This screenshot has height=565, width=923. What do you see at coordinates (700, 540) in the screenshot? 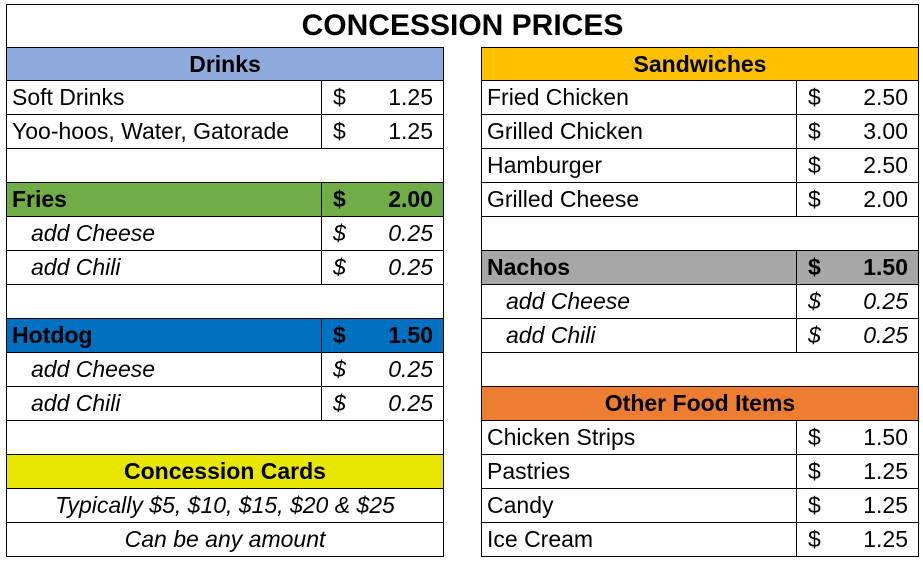
I see `table-row: Ice Cream $1.25` at bounding box center [700, 540].